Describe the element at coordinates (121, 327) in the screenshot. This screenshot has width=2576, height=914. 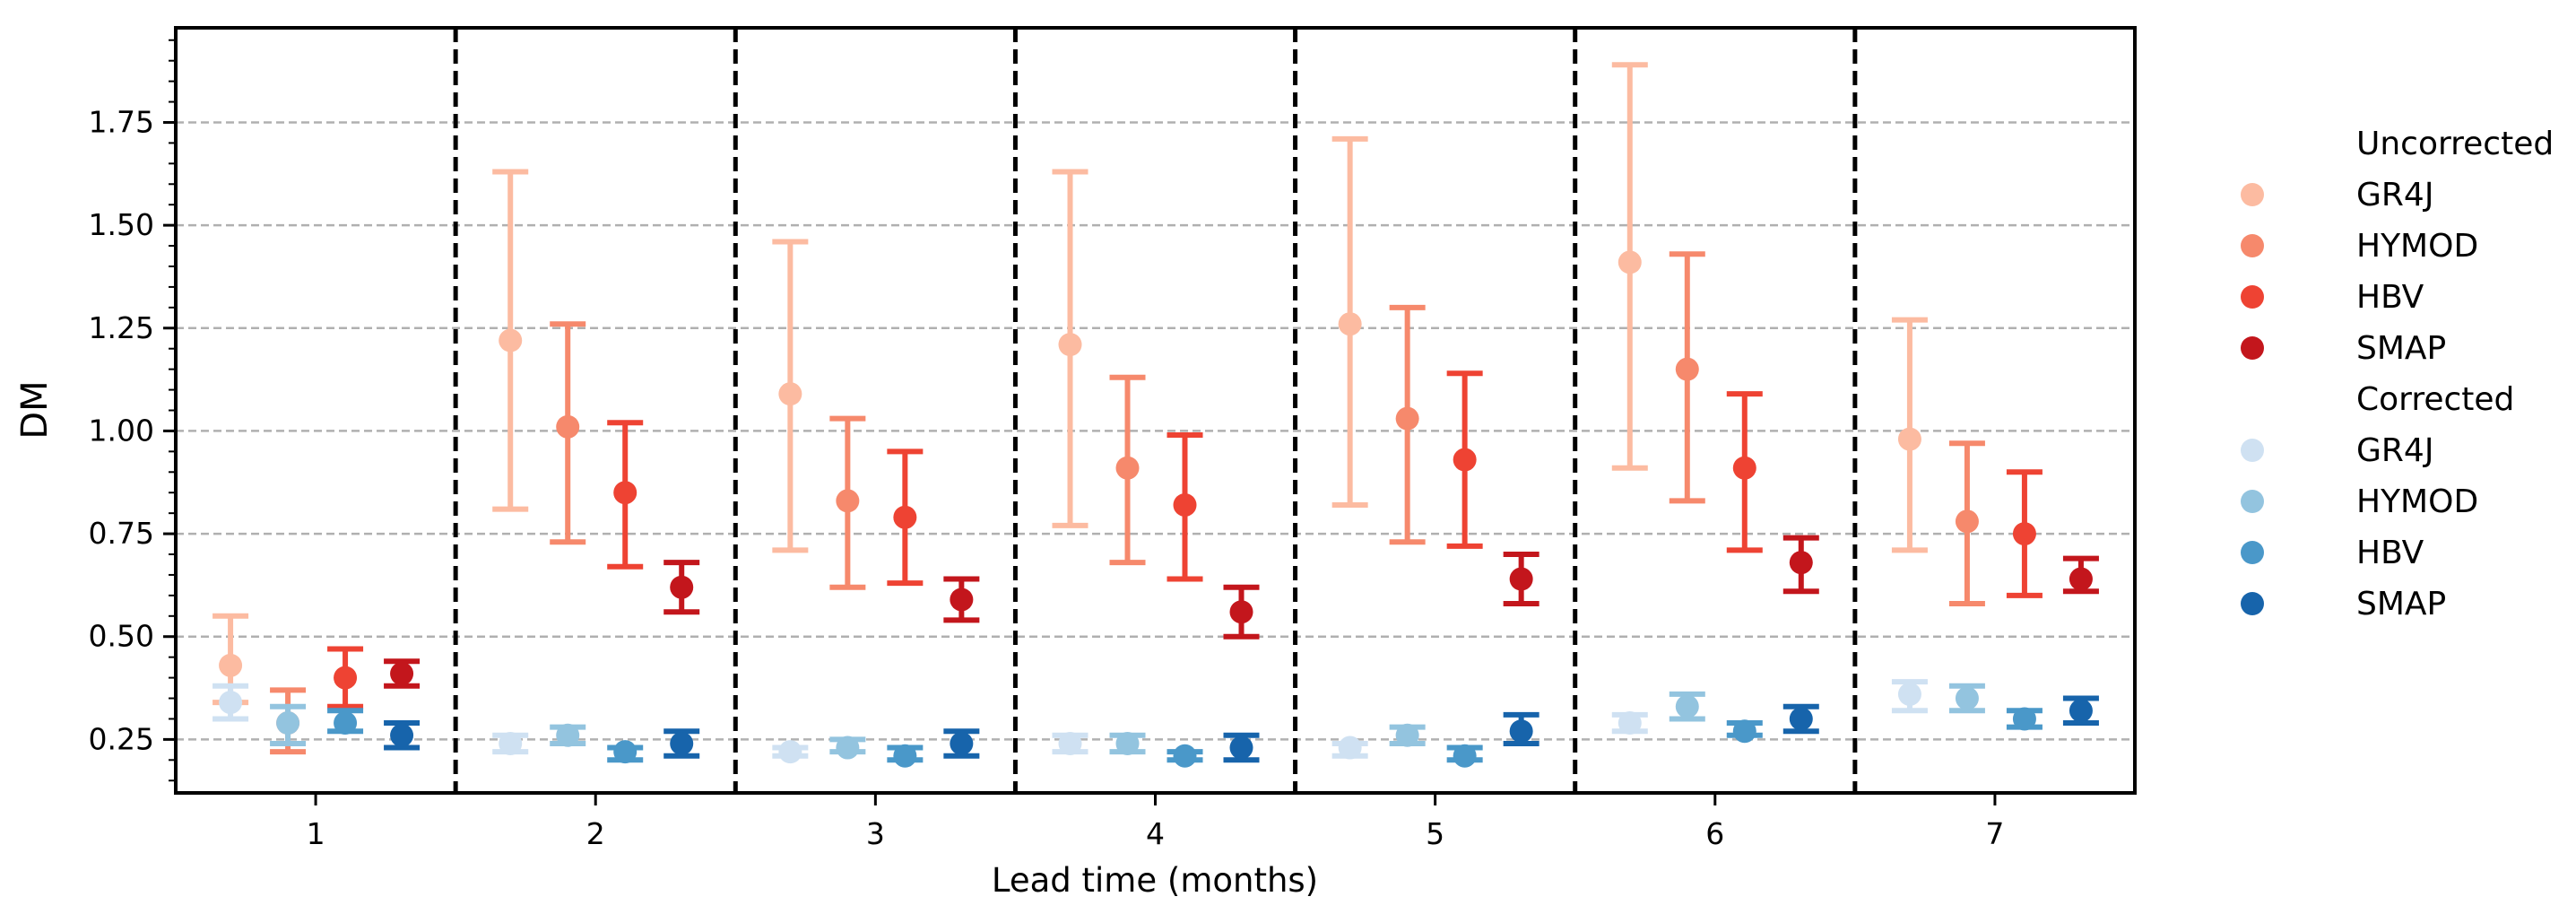
I see `y-tick-label: 1.25` at that location.